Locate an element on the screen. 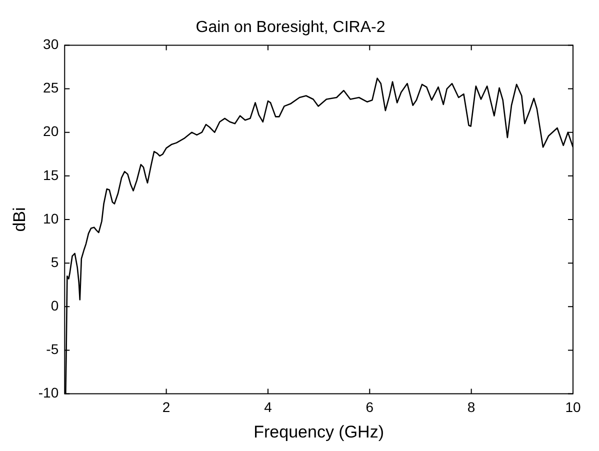  y-tick-label: 15 is located at coordinates (51, 174).